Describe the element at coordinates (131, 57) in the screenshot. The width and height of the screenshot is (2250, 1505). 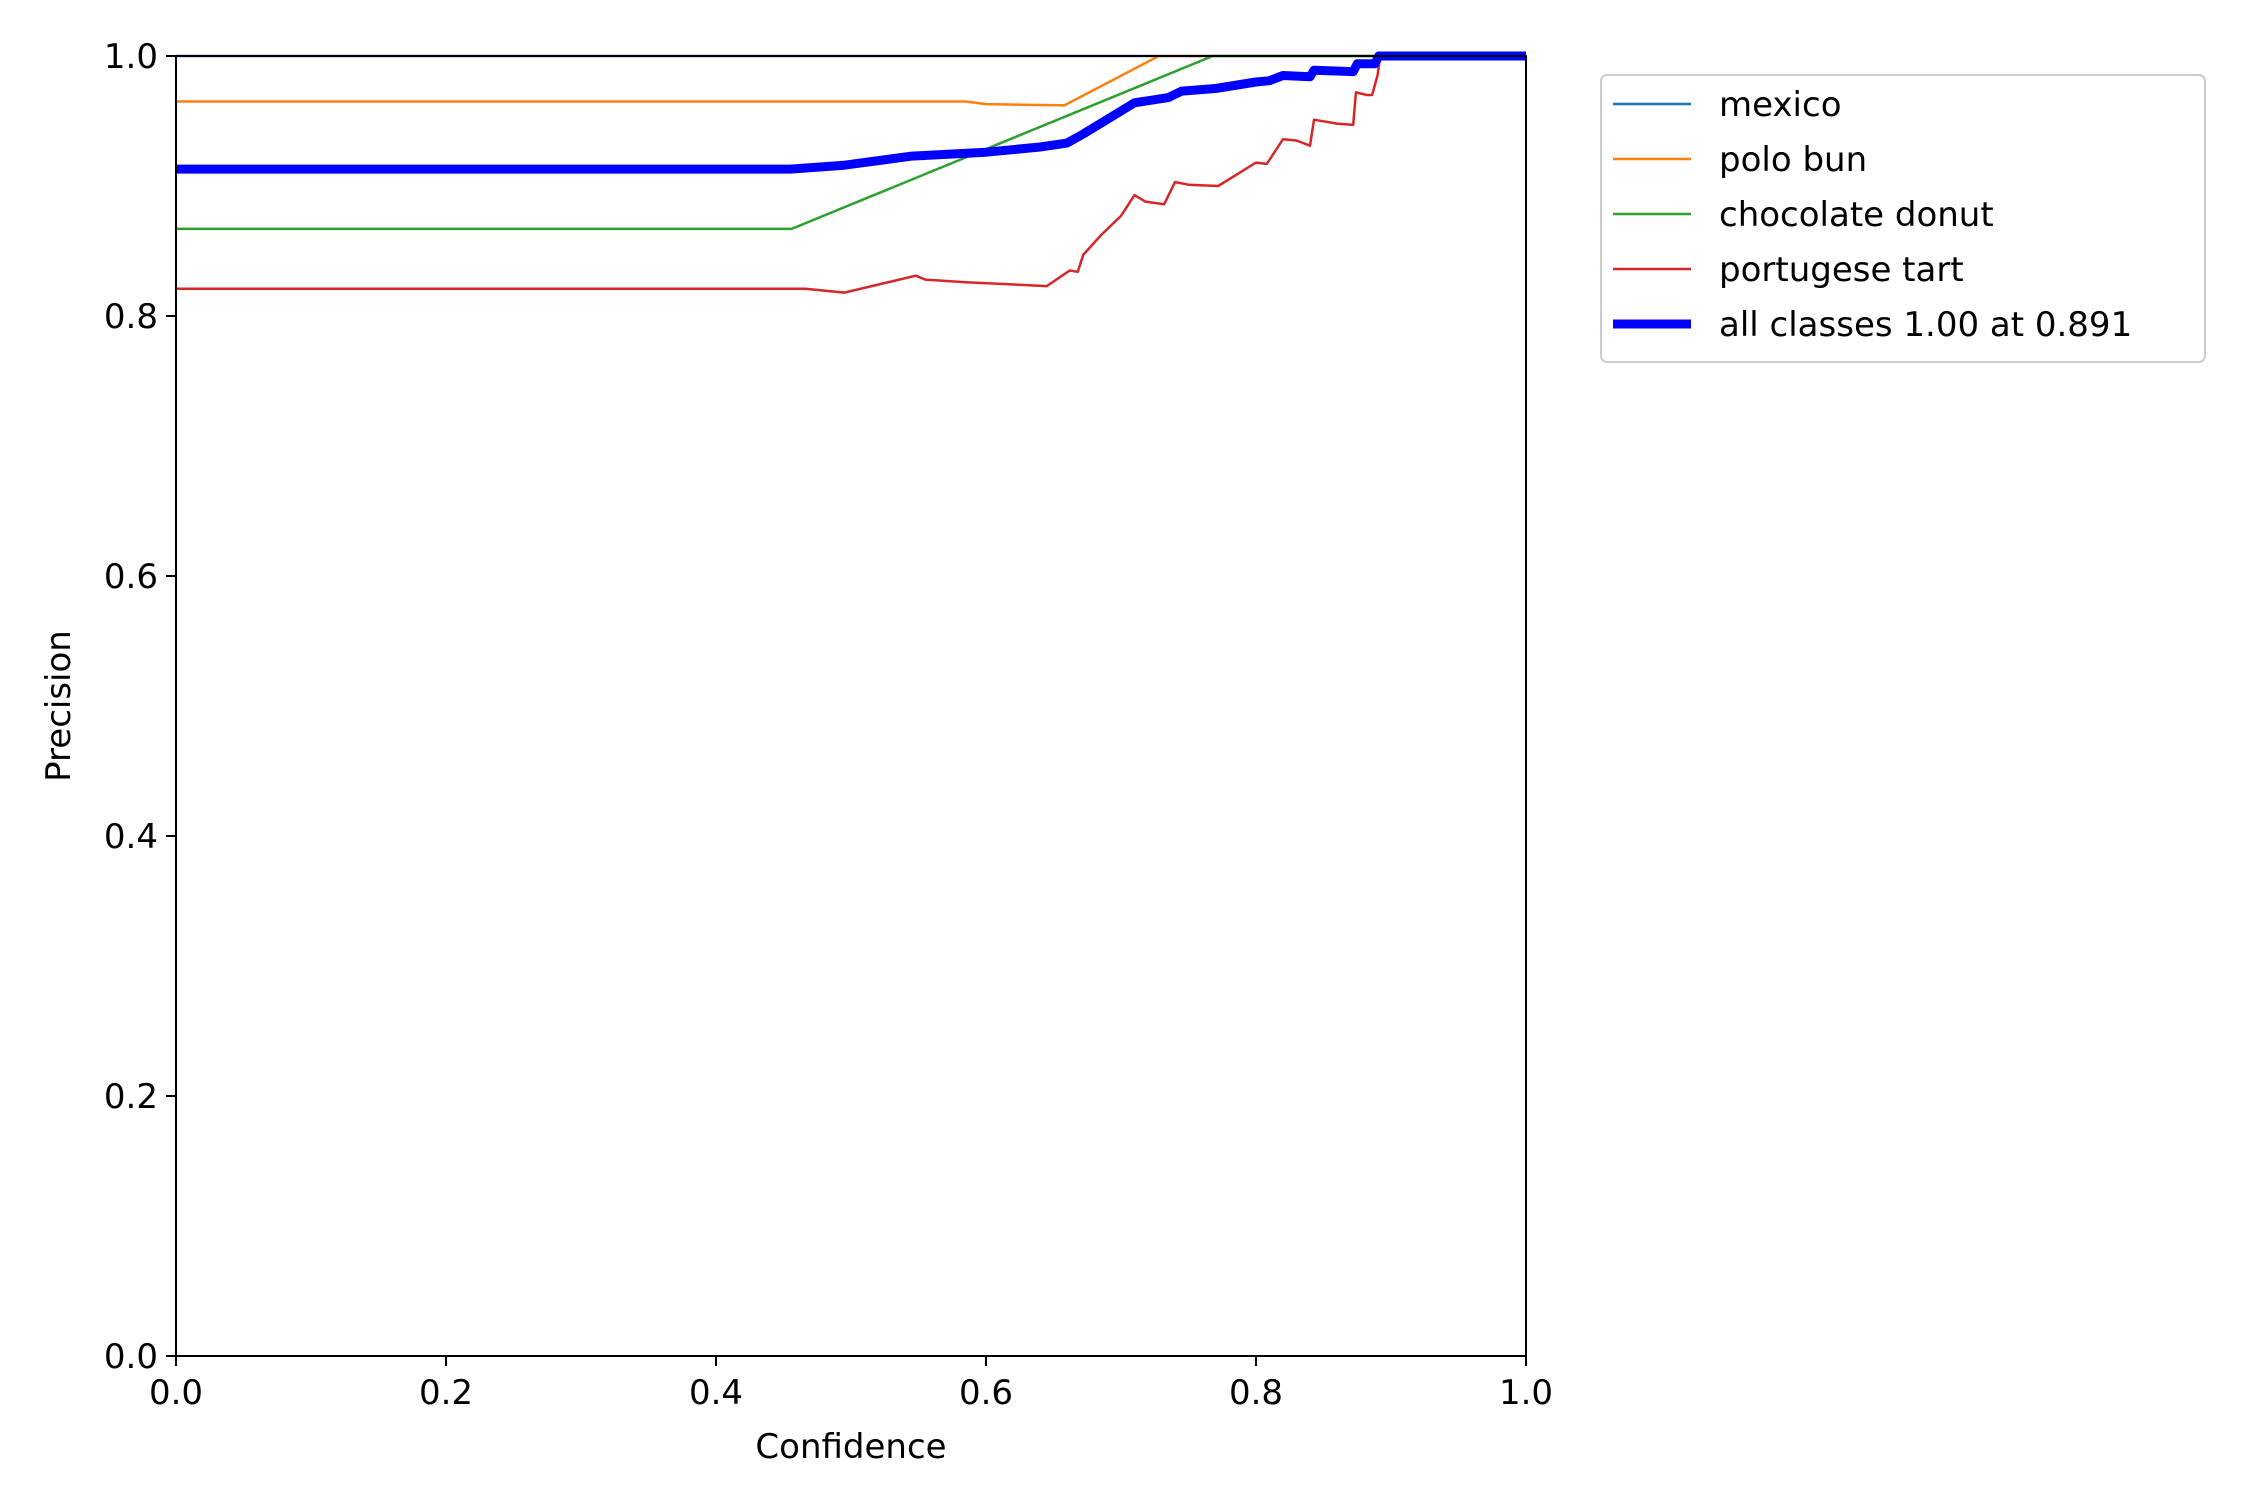
I see `y-tick-label-5: 1.0` at that location.